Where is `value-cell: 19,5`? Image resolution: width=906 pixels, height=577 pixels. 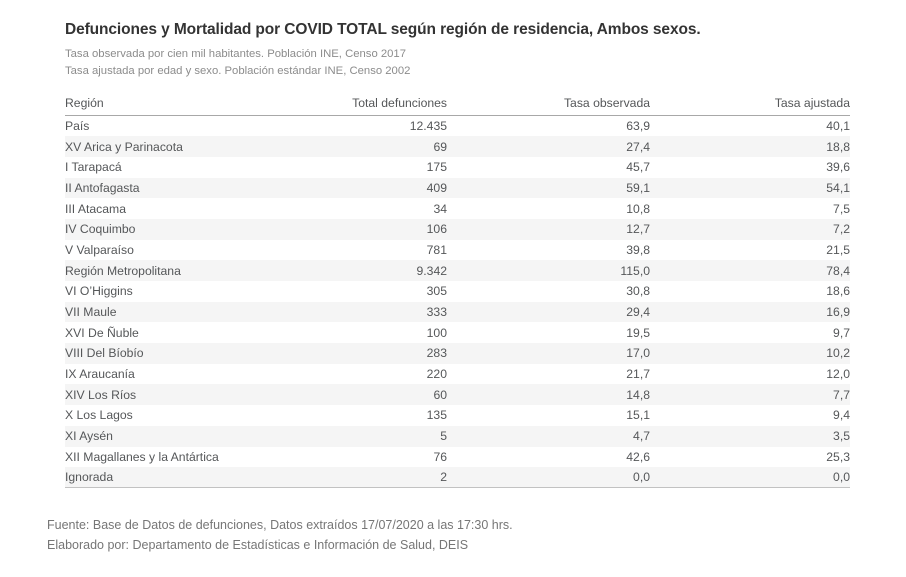
value-cell: 19,5 is located at coordinates (638, 332).